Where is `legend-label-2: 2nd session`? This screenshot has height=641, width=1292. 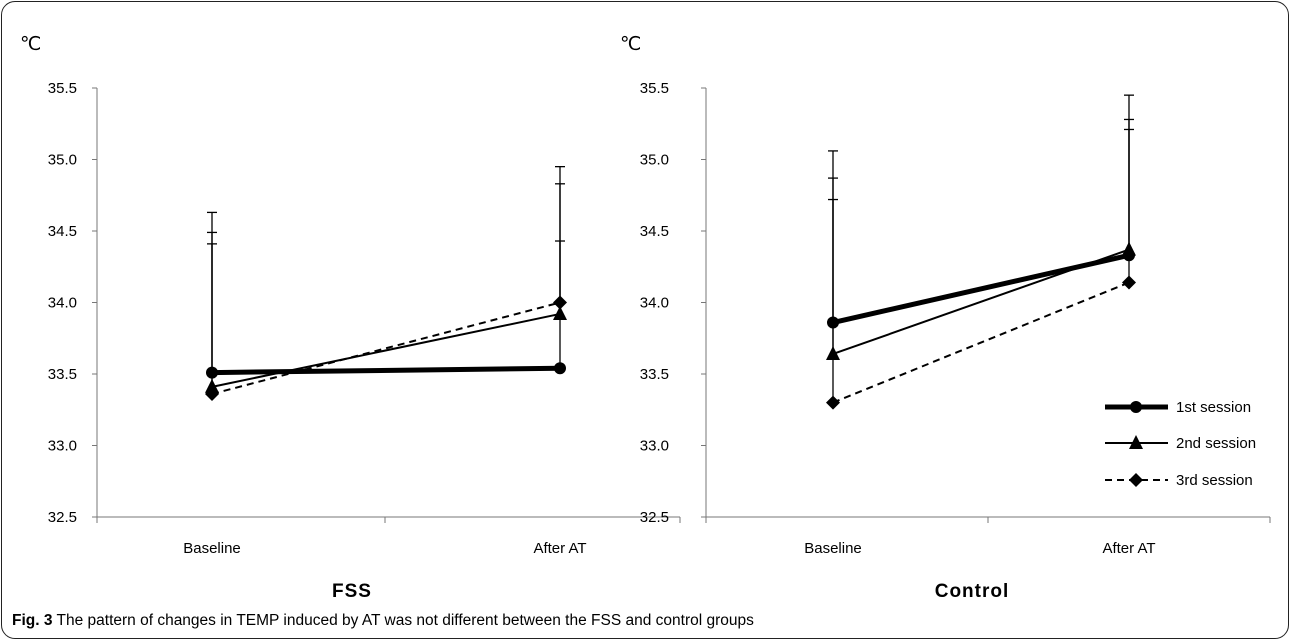 legend-label-2: 2nd session is located at coordinates (1216, 443).